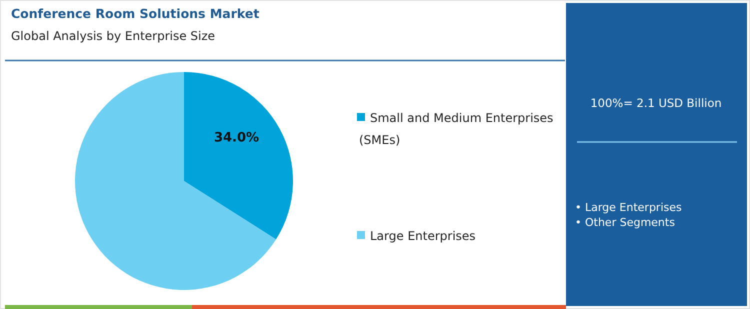  What do you see at coordinates (237, 138) in the screenshot?
I see `data-label: 34.0%` at bounding box center [237, 138].